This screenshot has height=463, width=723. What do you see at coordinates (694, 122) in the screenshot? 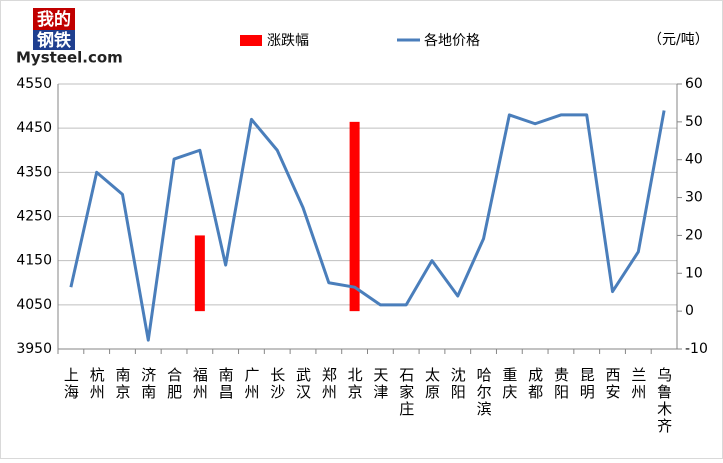
I see `y2-tick-label: 50` at bounding box center [694, 122].